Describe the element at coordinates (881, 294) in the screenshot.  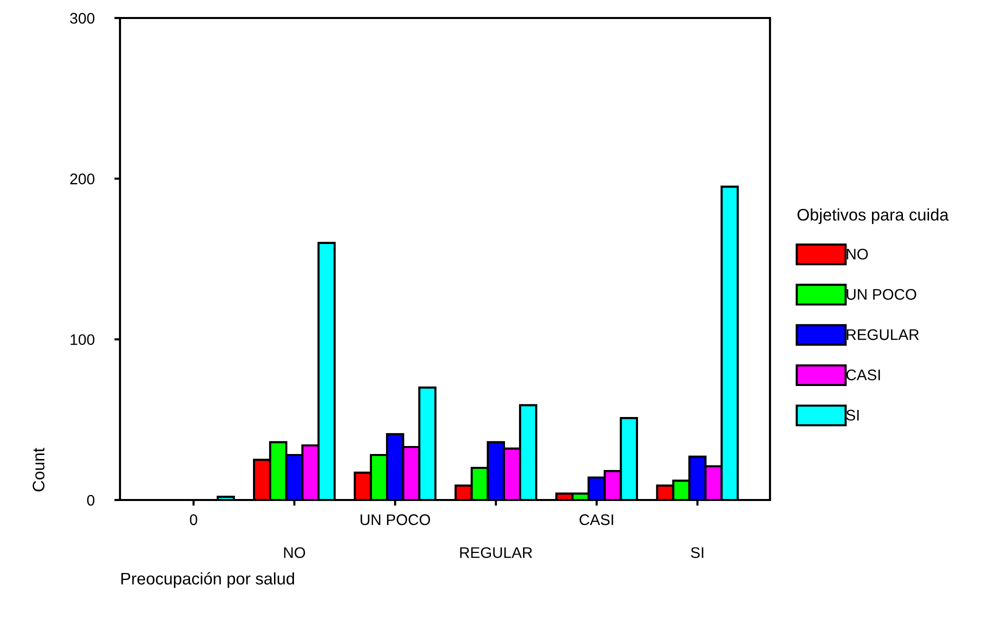
I see `legend-label: UN POCO` at that location.